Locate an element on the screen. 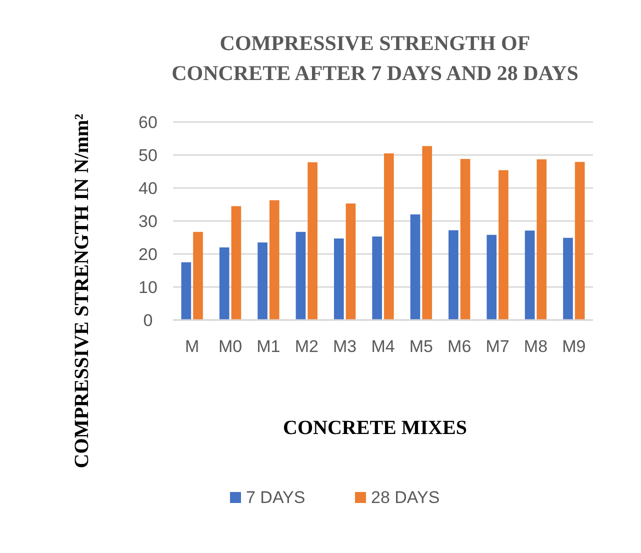 The image size is (641, 553). x-tick-label: M0 is located at coordinates (230, 346).